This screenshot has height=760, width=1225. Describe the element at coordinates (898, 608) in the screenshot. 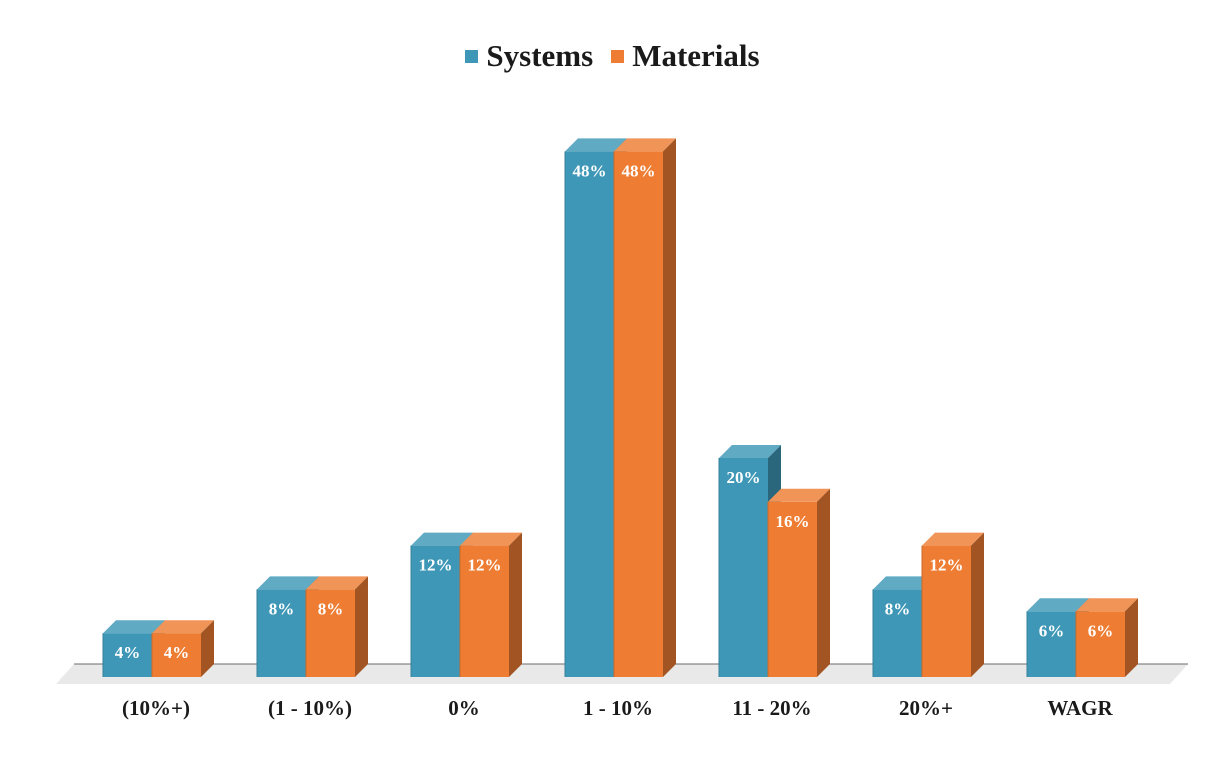

I see `data-label-systems-5: 8%` at that location.